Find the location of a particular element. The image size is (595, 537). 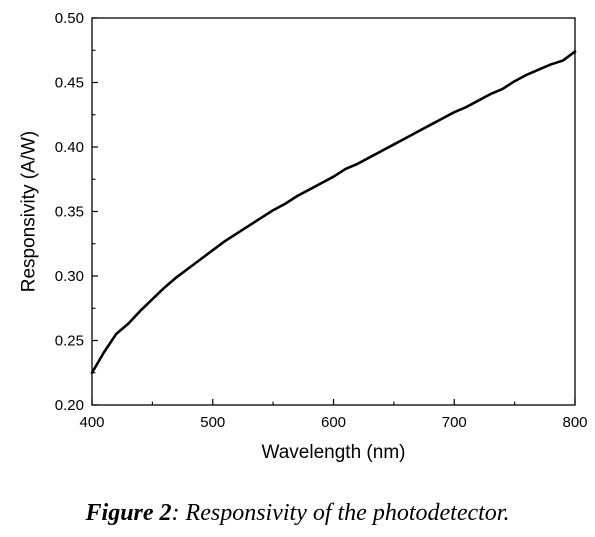

x-tick-label: 800 is located at coordinates (574, 422).